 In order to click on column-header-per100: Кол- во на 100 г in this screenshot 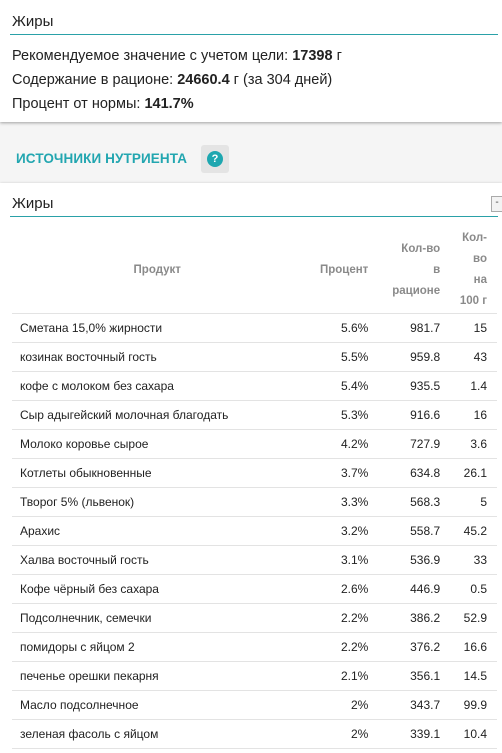, I will do `click(469, 270)`.